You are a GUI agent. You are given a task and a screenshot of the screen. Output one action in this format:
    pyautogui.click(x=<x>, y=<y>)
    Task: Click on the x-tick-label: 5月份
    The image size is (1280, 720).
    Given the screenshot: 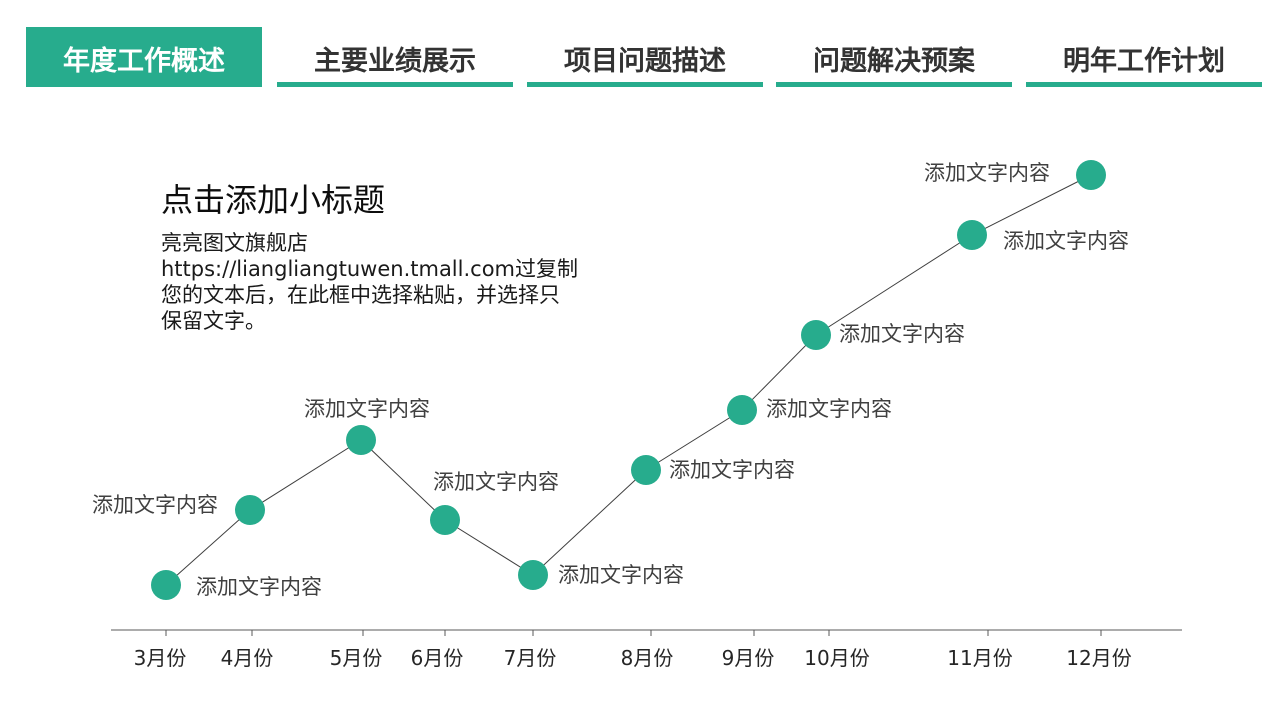 What is the action you would take?
    pyautogui.click(x=356, y=658)
    